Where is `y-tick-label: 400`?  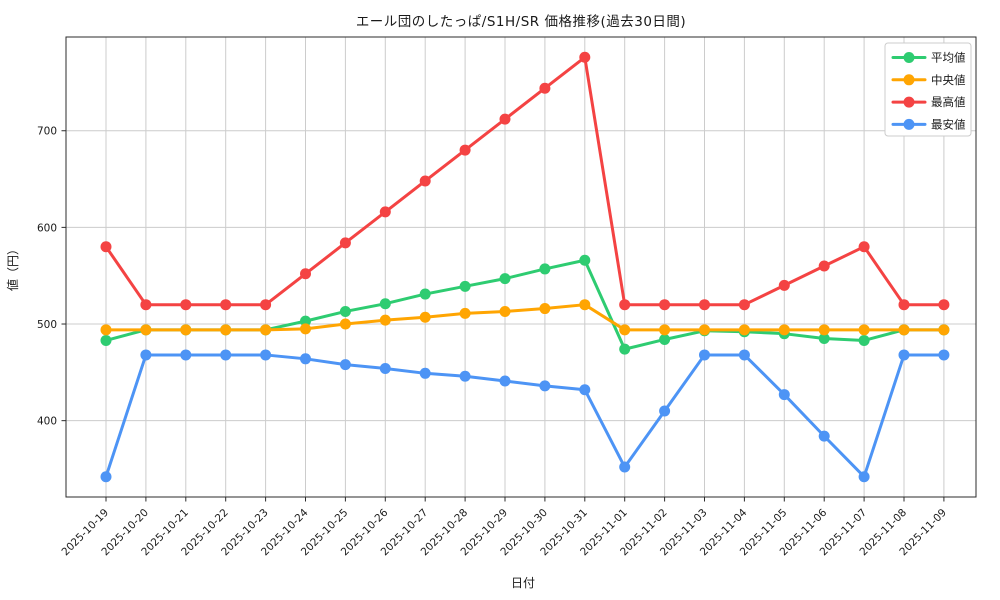 y-tick-label: 400 is located at coordinates (47, 422).